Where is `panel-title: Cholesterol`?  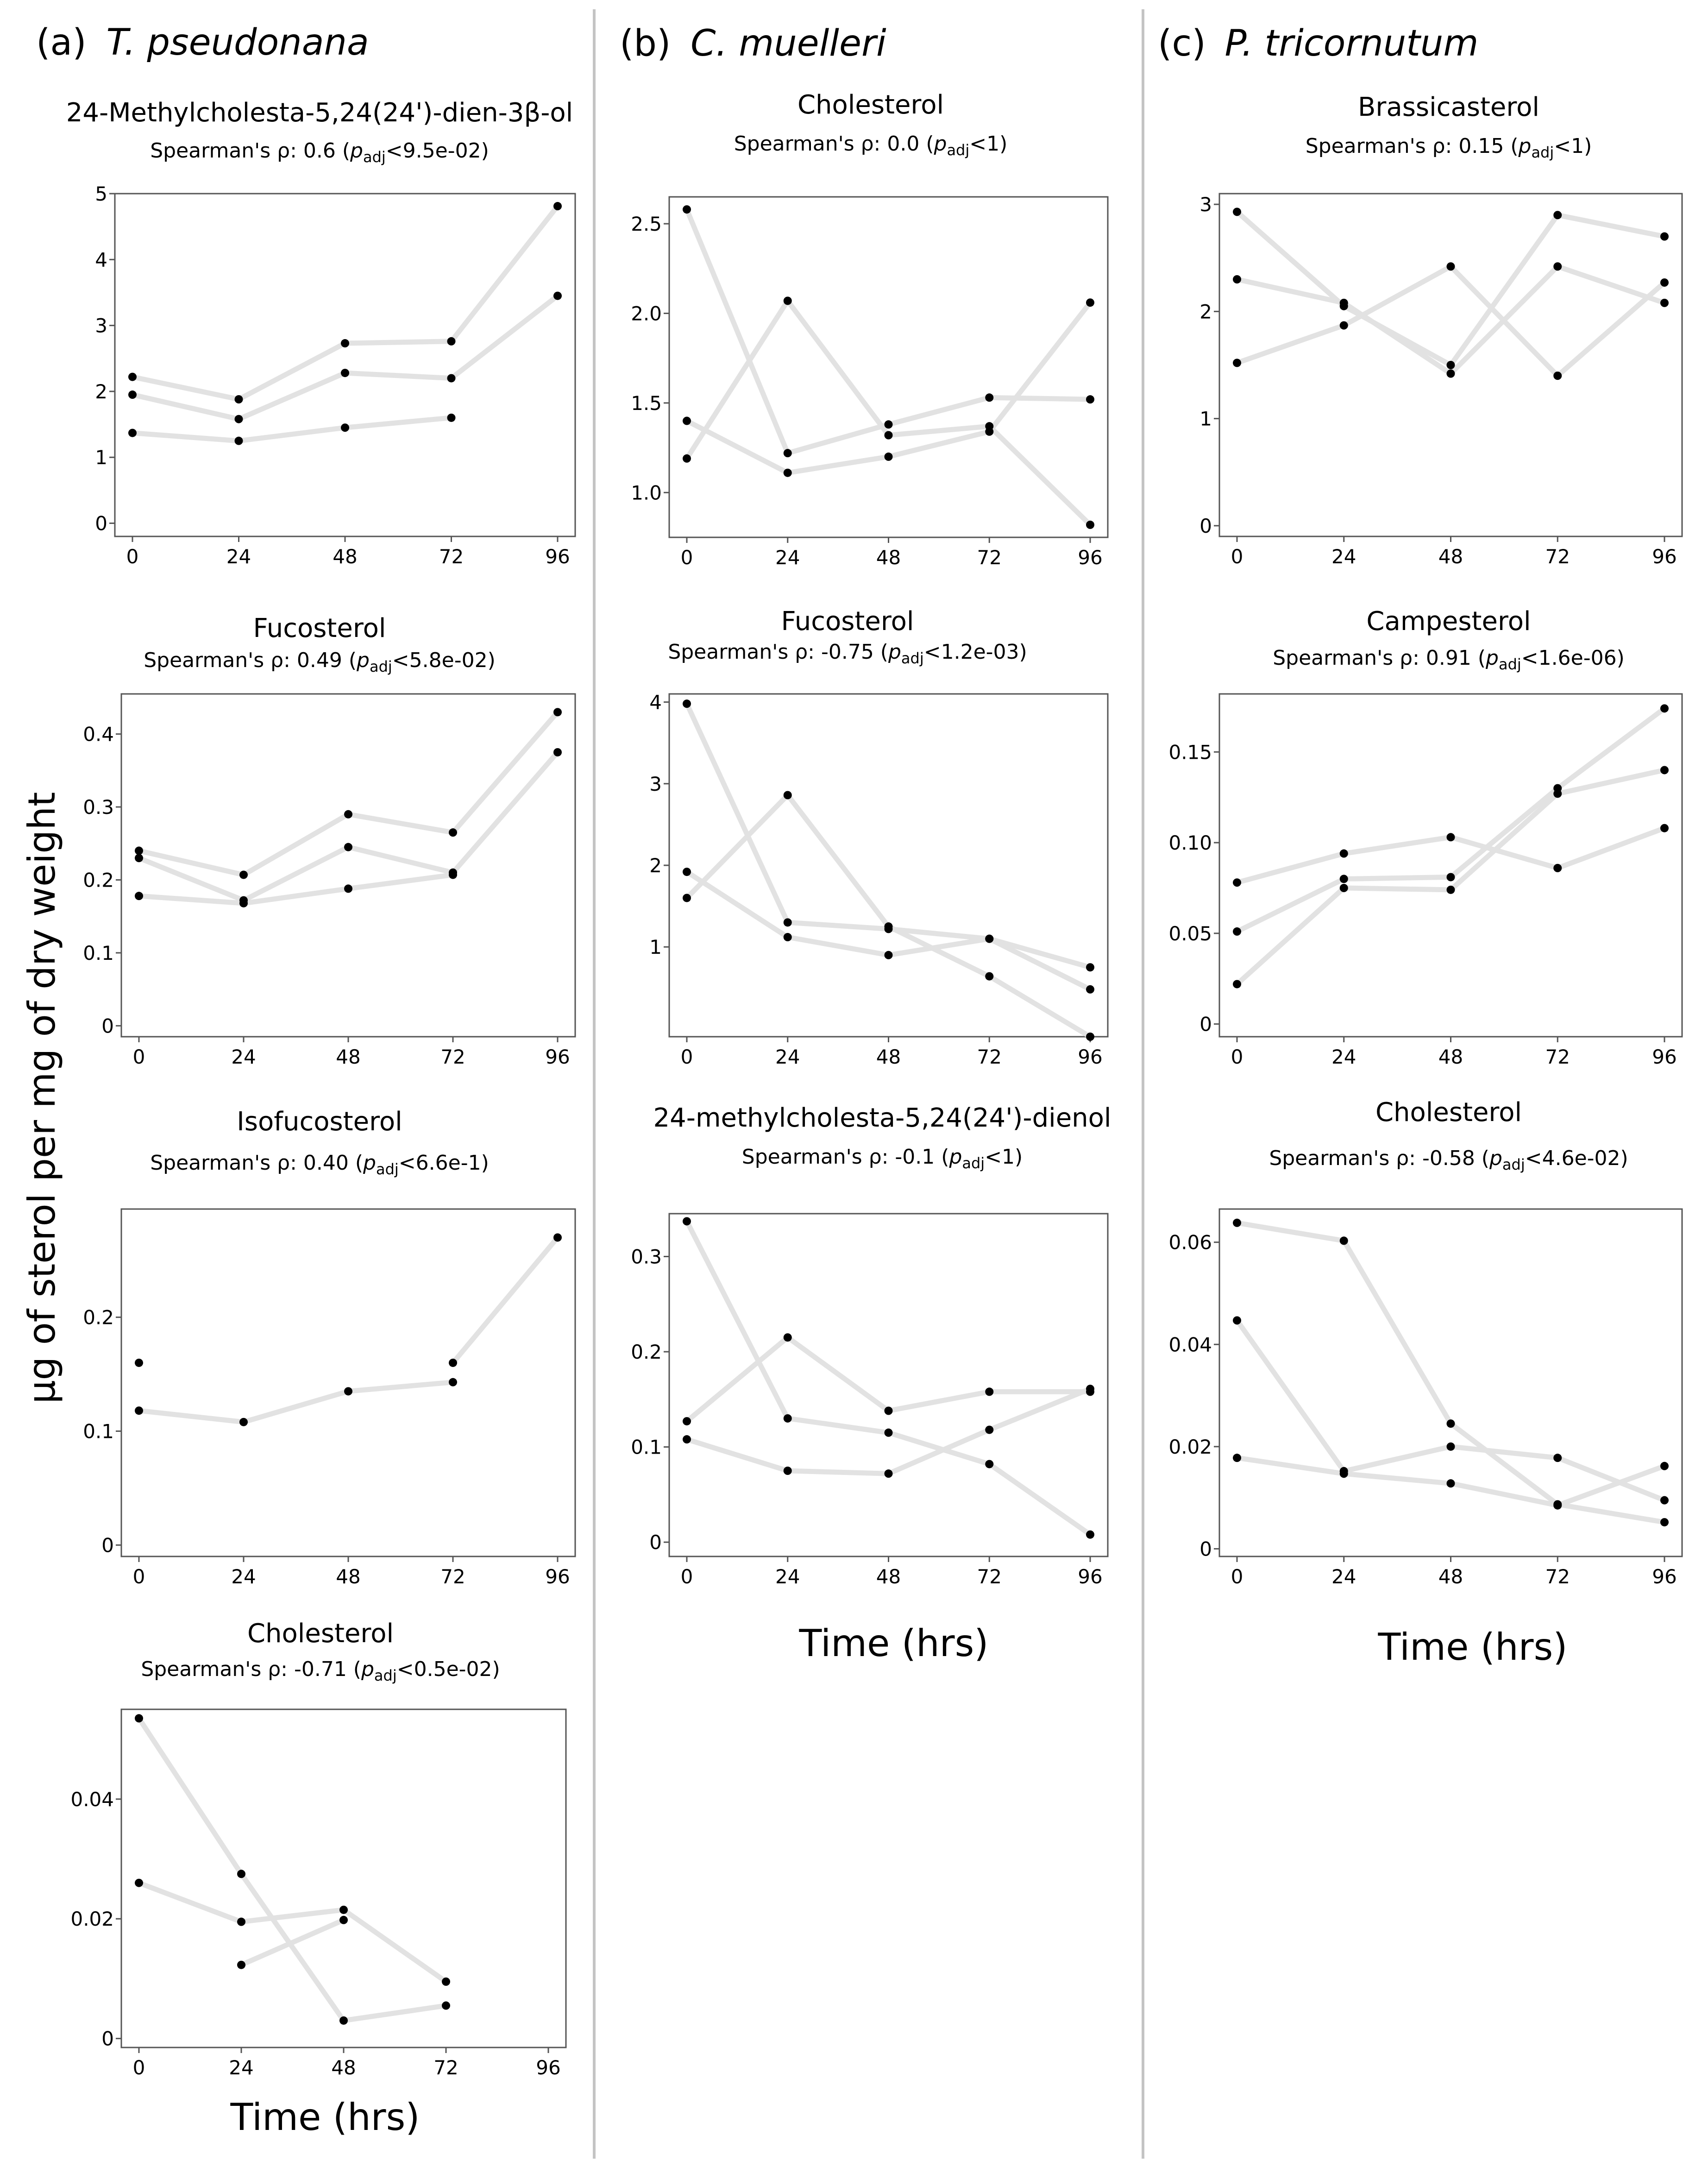
panel-title: Cholesterol is located at coordinates (320, 1634).